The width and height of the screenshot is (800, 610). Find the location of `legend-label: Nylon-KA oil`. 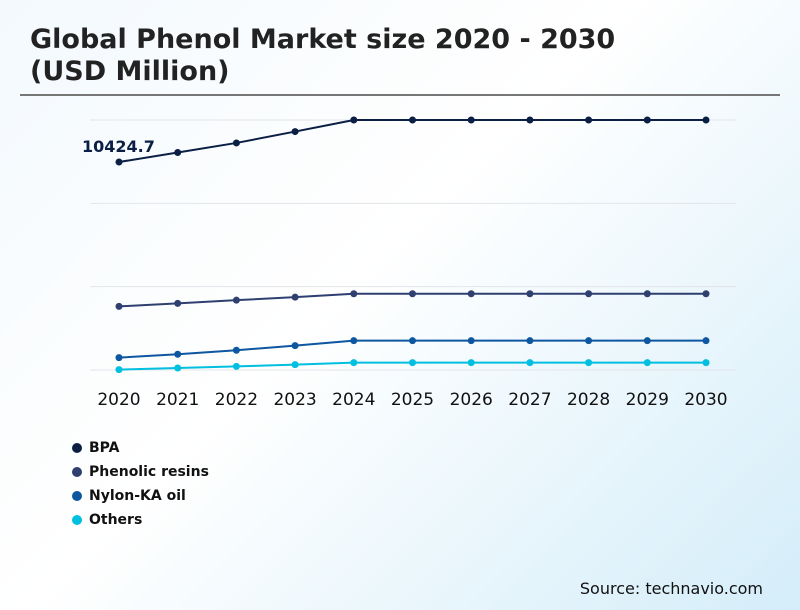

legend-label: Nylon-KA oil is located at coordinates (137, 496).